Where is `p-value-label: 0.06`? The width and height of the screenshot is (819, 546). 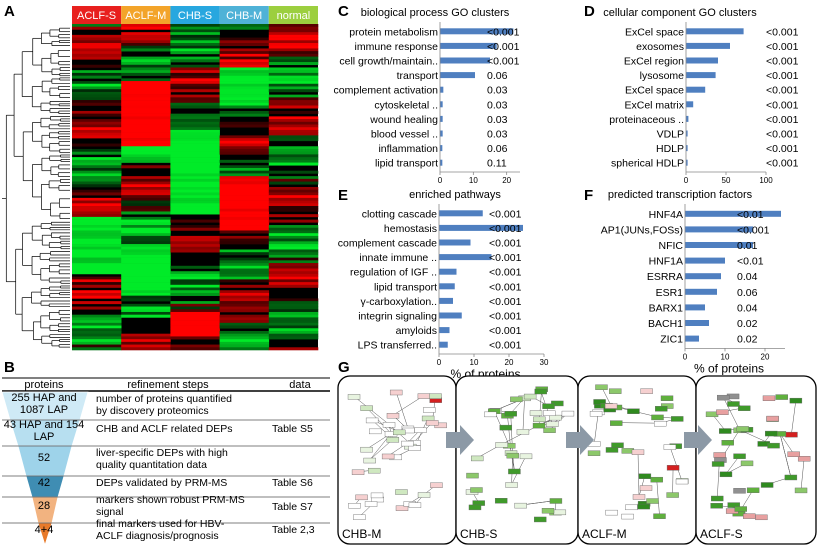 p-value-label: 0.06 is located at coordinates (497, 76).